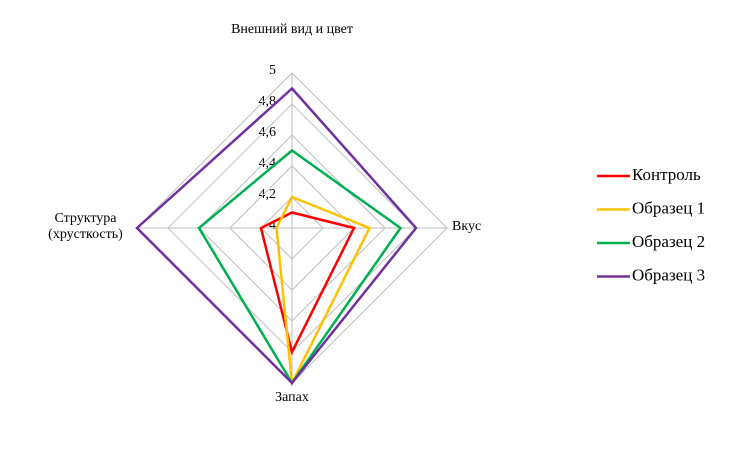 This screenshot has height=453, width=743. What do you see at coordinates (668, 207) in the screenshot?
I see `legend-label: Образец 1` at bounding box center [668, 207].